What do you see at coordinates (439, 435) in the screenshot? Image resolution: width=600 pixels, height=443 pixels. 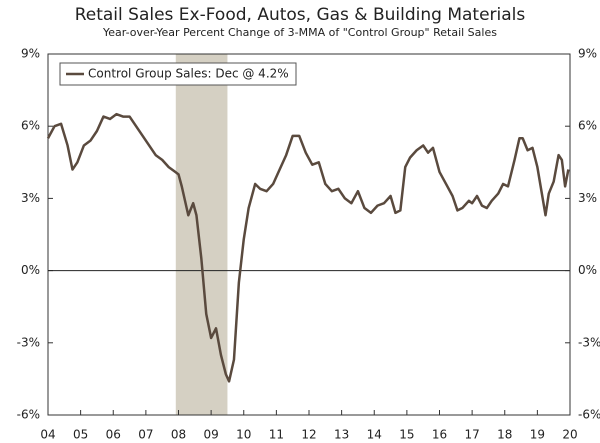 I see `x-tick-label: 16` at bounding box center [439, 435].